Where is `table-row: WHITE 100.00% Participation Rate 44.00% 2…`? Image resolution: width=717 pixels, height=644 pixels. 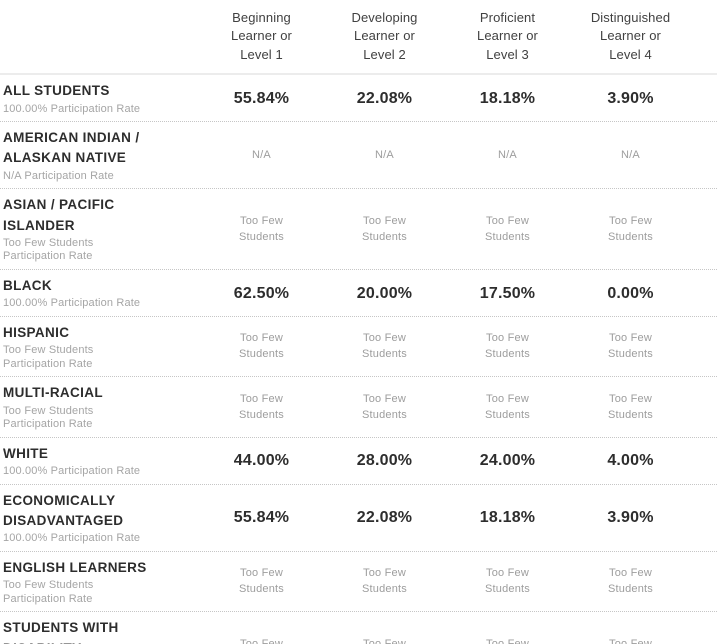
table-row: WHITE 100.00% Participation Rate 44.00% 2… is located at coordinates (358, 460).